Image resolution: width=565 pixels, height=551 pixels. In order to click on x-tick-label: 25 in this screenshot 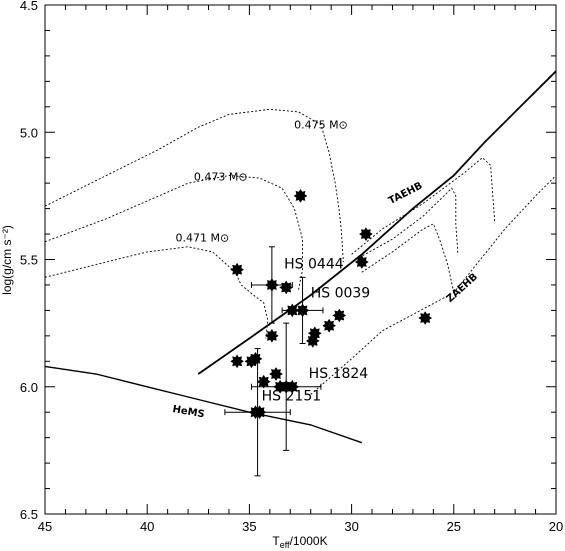, I will do `click(454, 526)`.